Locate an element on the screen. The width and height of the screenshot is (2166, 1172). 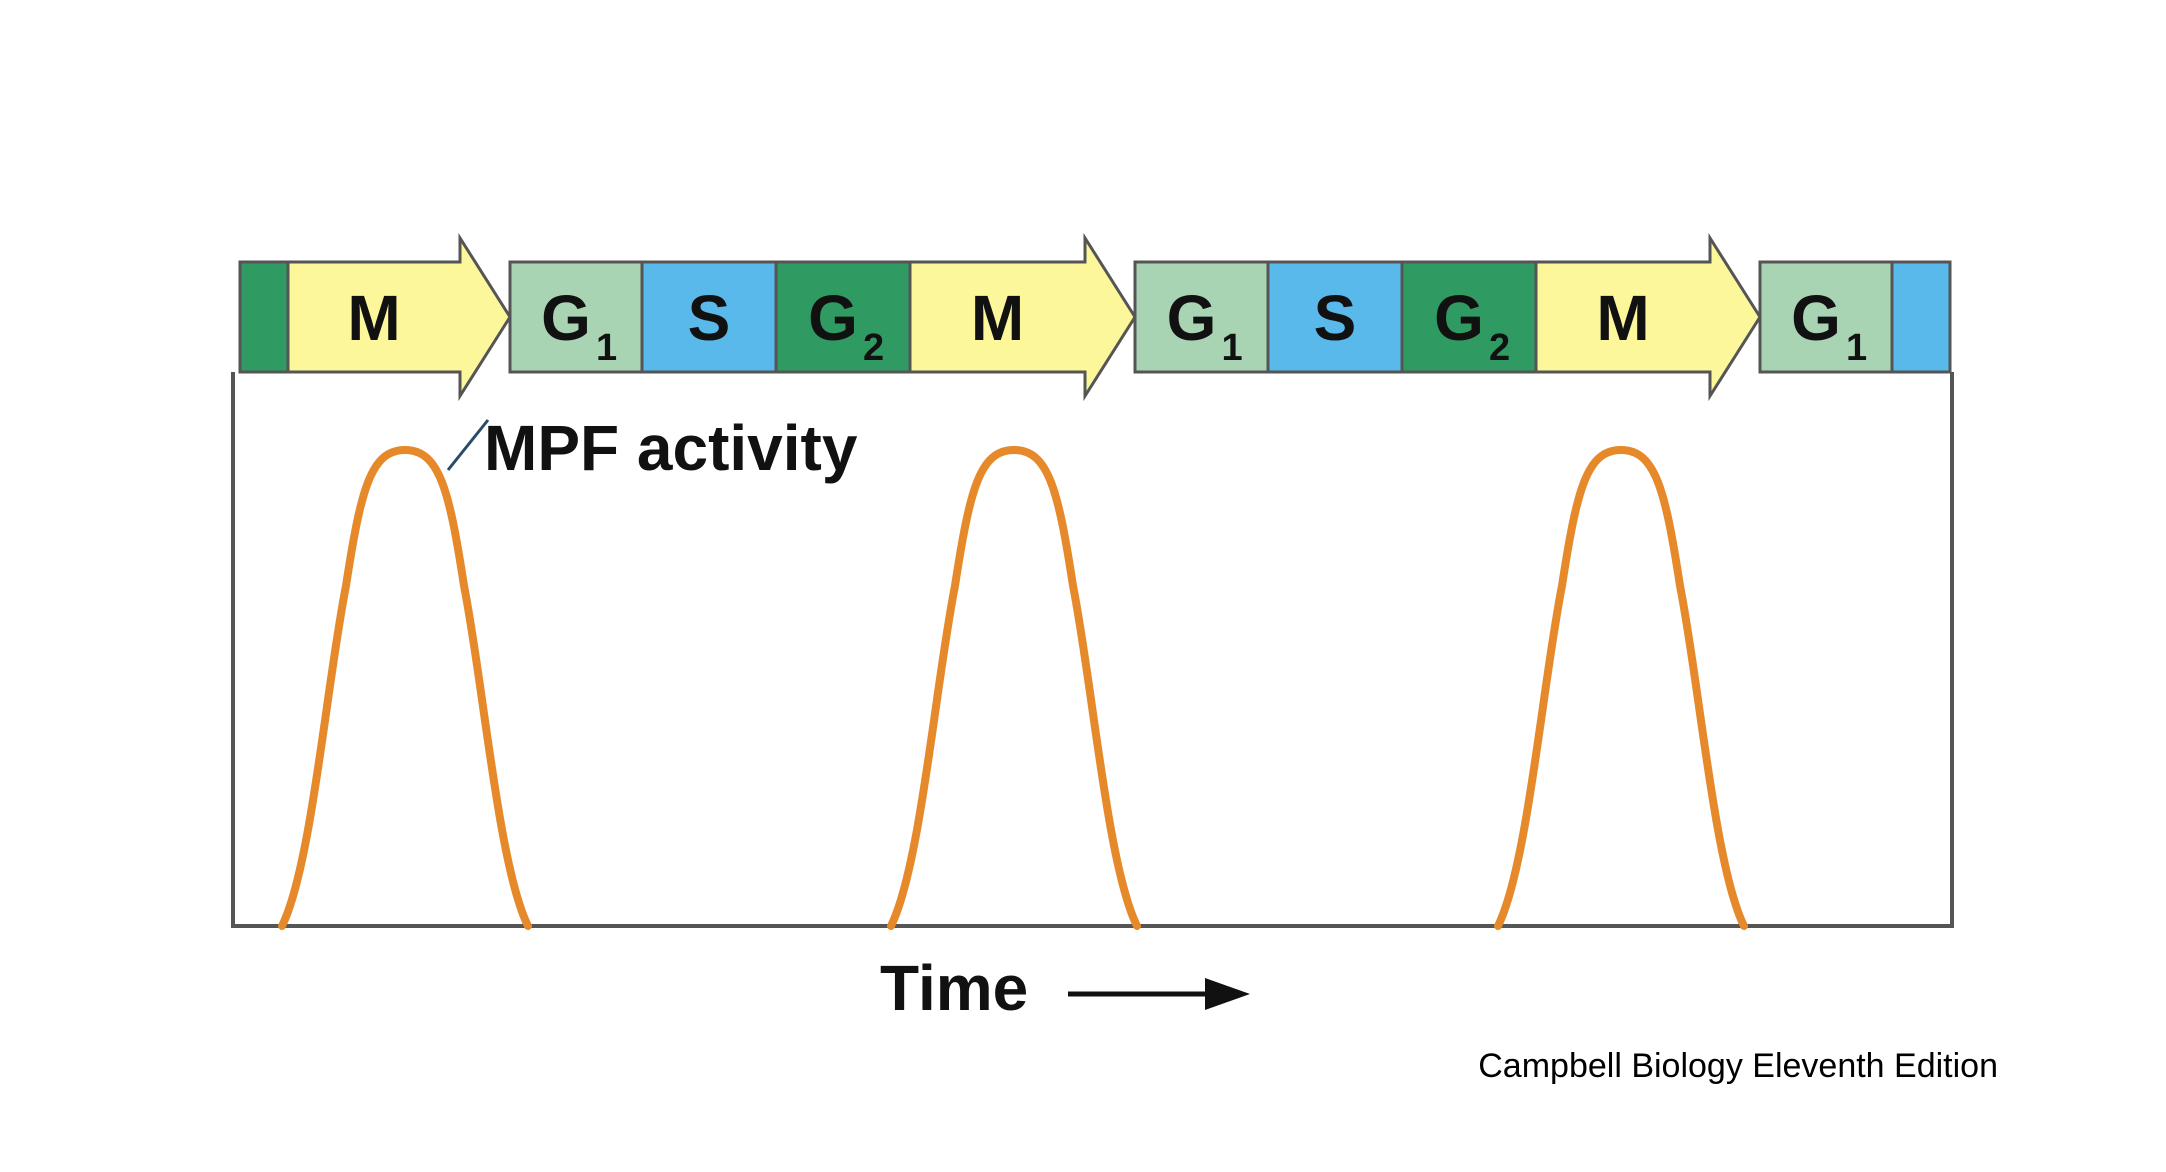
curve-label: MPF activity is located at coordinates (671, 448).